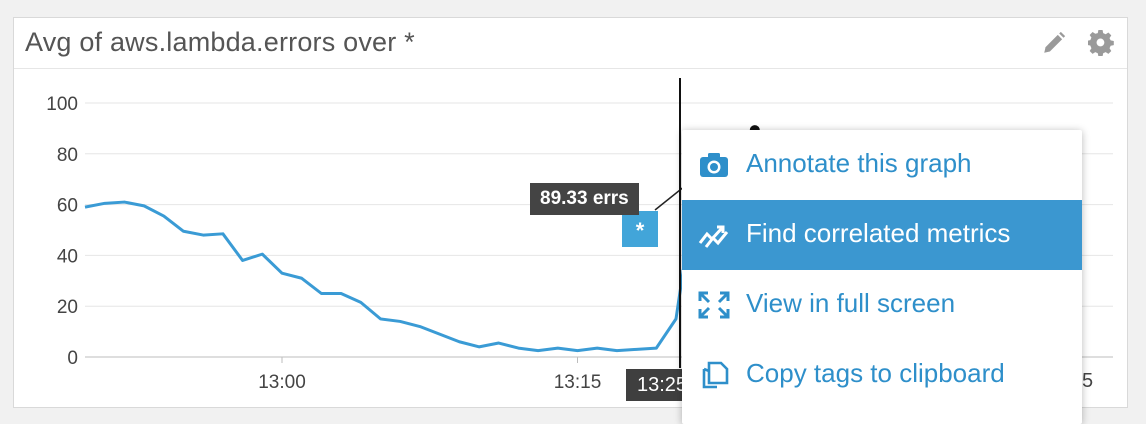  What do you see at coordinates (714, 165) in the screenshot?
I see `camera-icon` at bounding box center [714, 165].